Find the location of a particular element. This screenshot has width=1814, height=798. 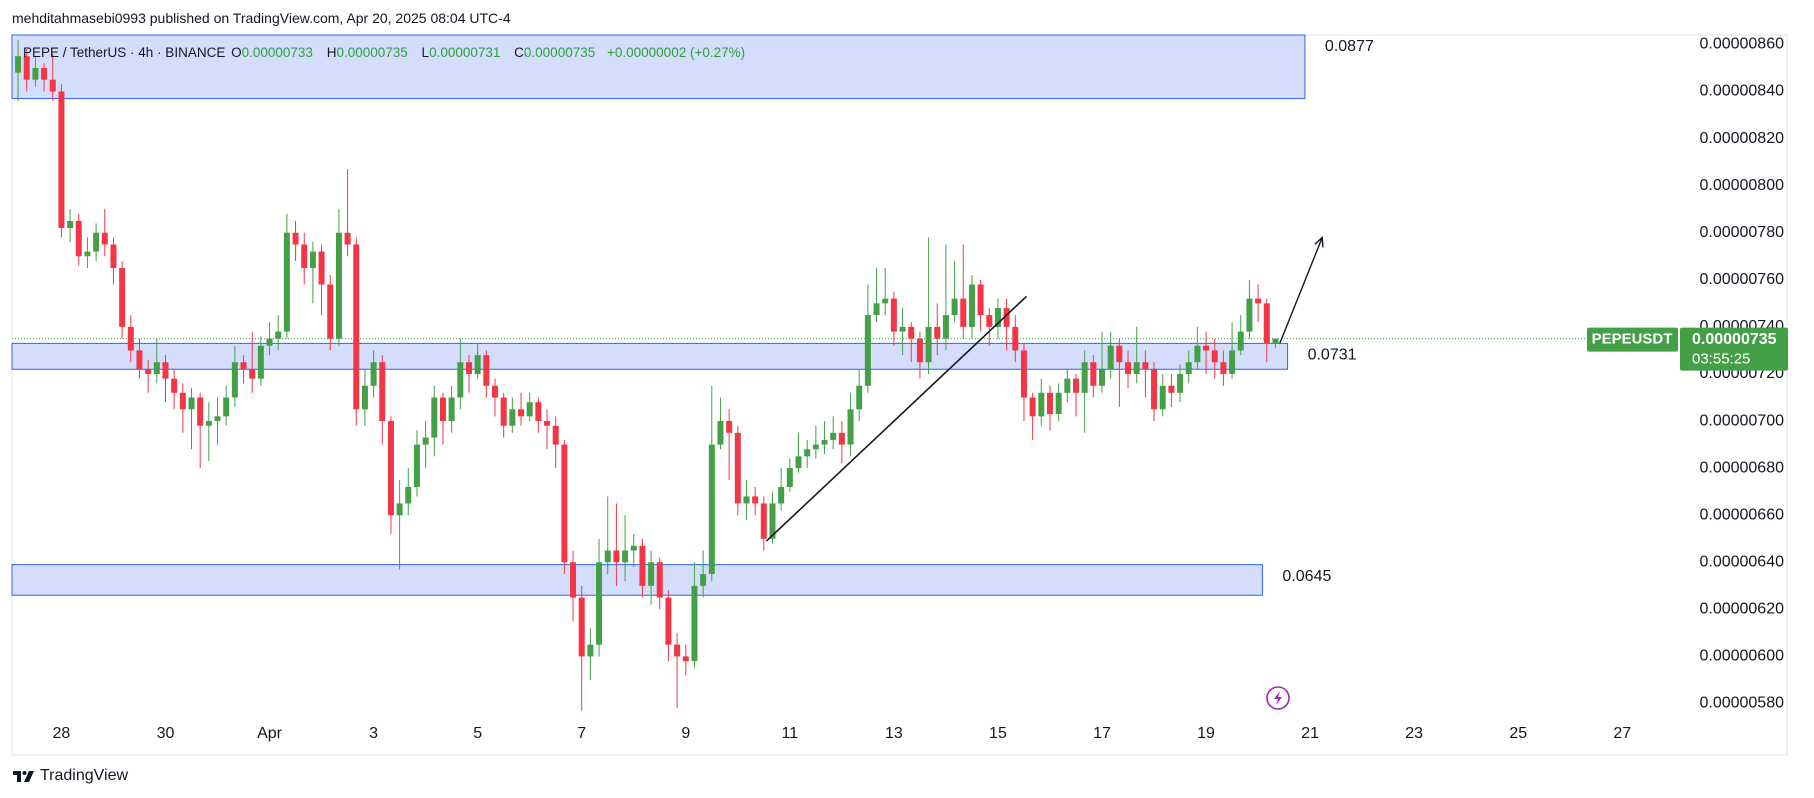

y-tick-label: 0.00000860 is located at coordinates (1741, 44).